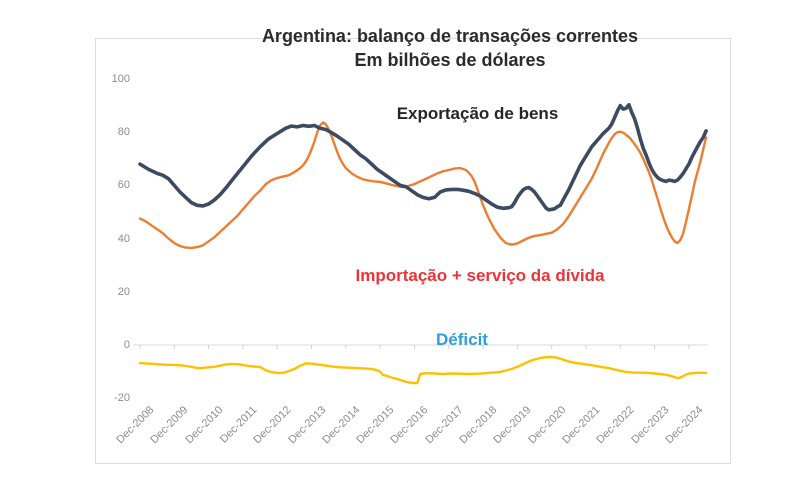 The width and height of the screenshot is (800, 500). I want to click on x-axis-tick-marks, so click(414, 347).